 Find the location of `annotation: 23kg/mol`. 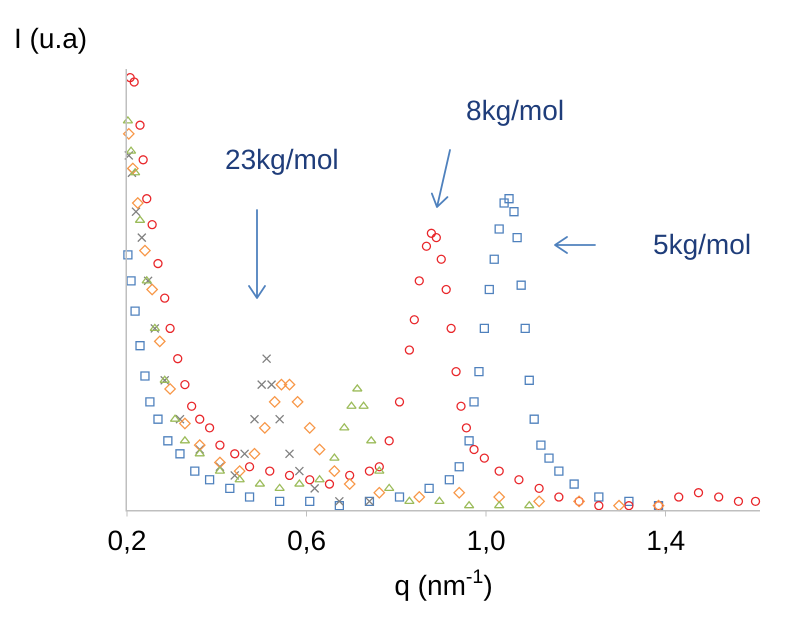

annotation: 23kg/mol is located at coordinates (282, 159).